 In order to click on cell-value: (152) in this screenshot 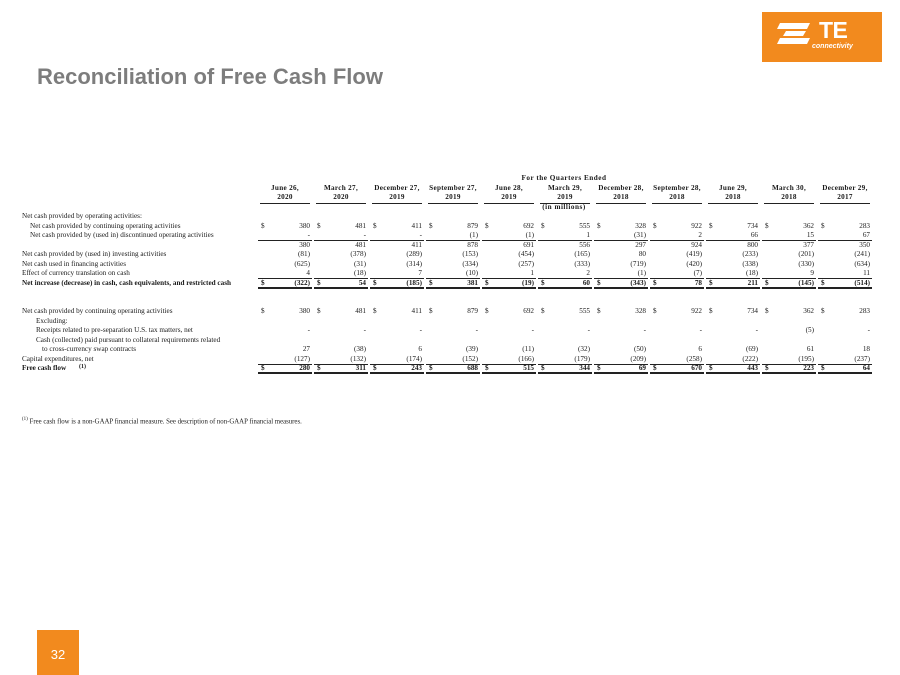, I will do `click(470, 358)`.